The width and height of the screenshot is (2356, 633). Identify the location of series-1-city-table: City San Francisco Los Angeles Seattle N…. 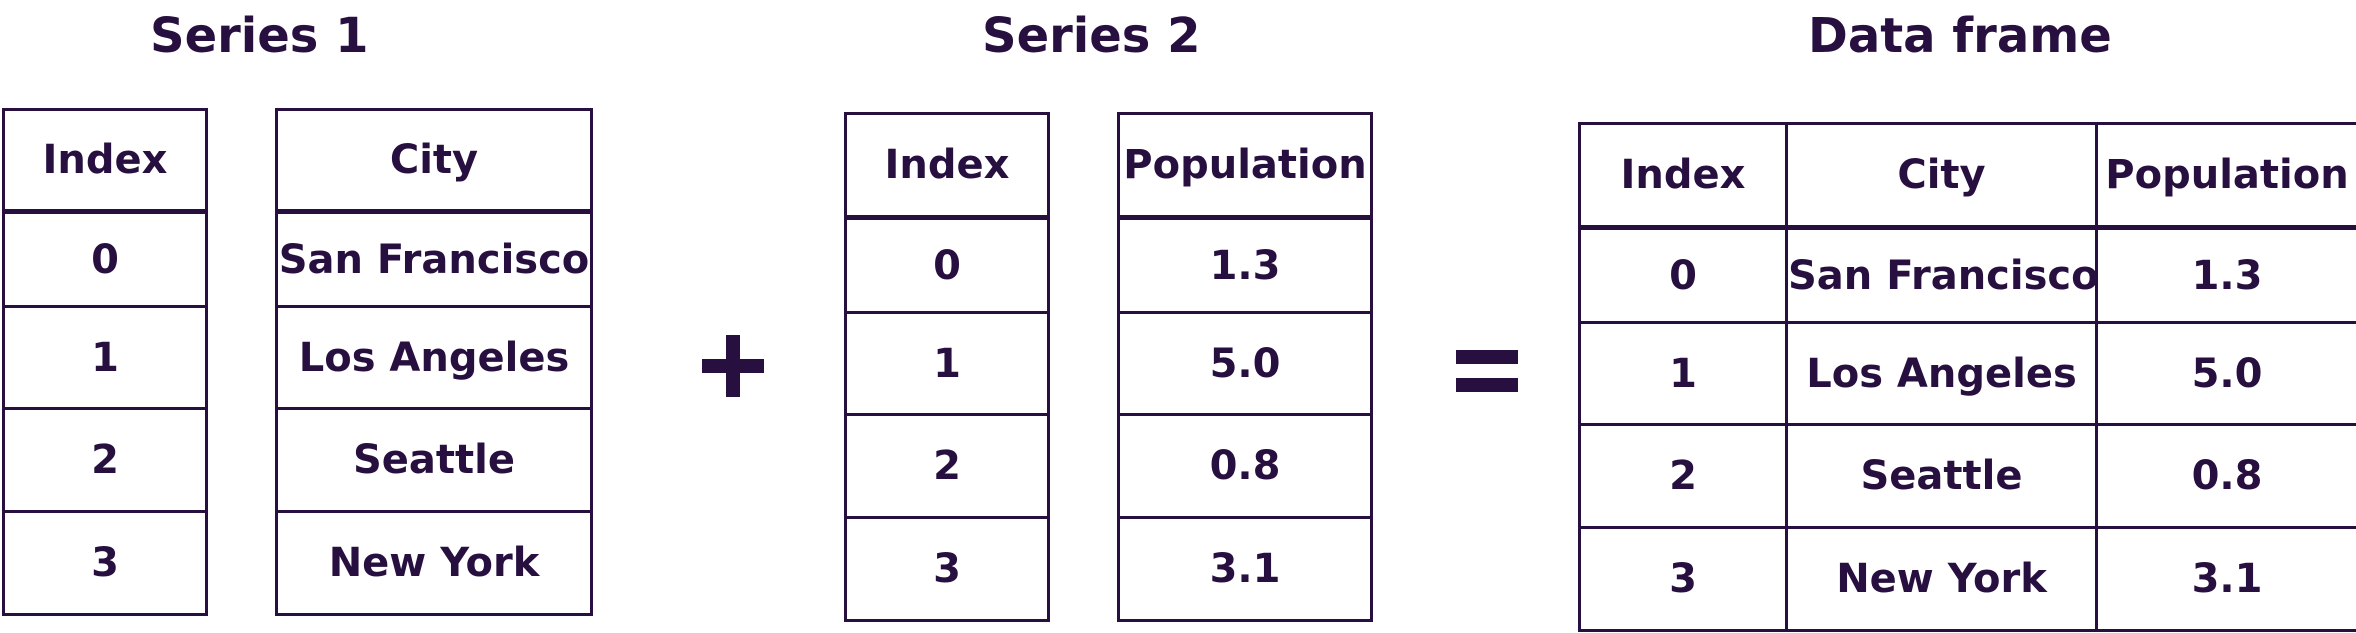
(434, 362).